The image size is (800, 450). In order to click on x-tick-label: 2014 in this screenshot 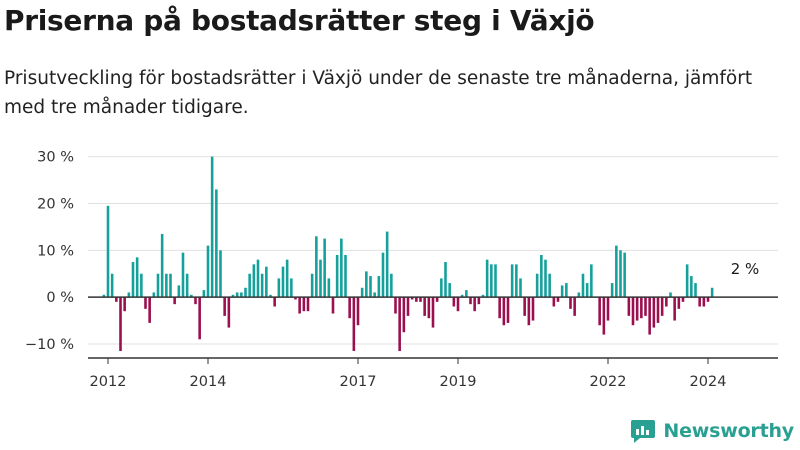, I will do `click(208, 382)`.